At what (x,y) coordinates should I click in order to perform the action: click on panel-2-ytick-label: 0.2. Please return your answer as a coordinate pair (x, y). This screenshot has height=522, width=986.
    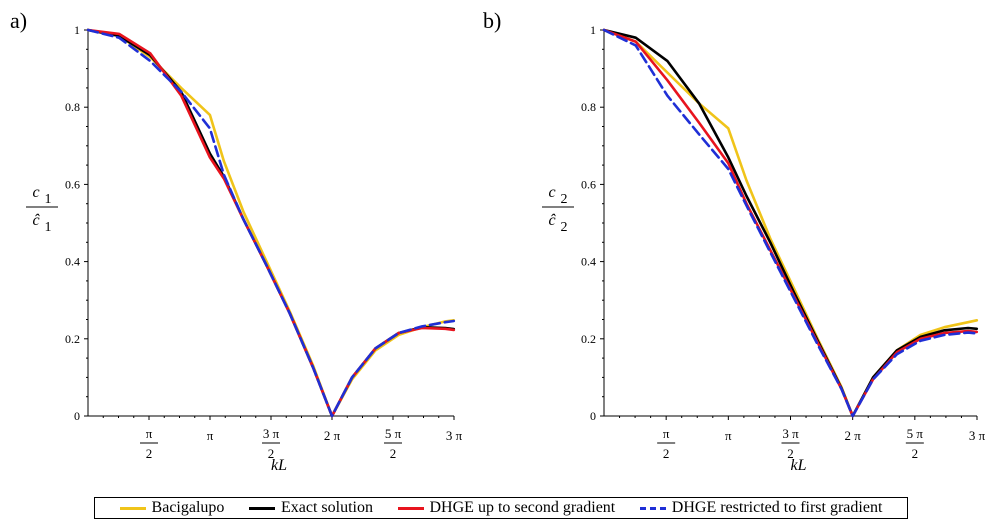
    Looking at the image, I should click on (588, 339).